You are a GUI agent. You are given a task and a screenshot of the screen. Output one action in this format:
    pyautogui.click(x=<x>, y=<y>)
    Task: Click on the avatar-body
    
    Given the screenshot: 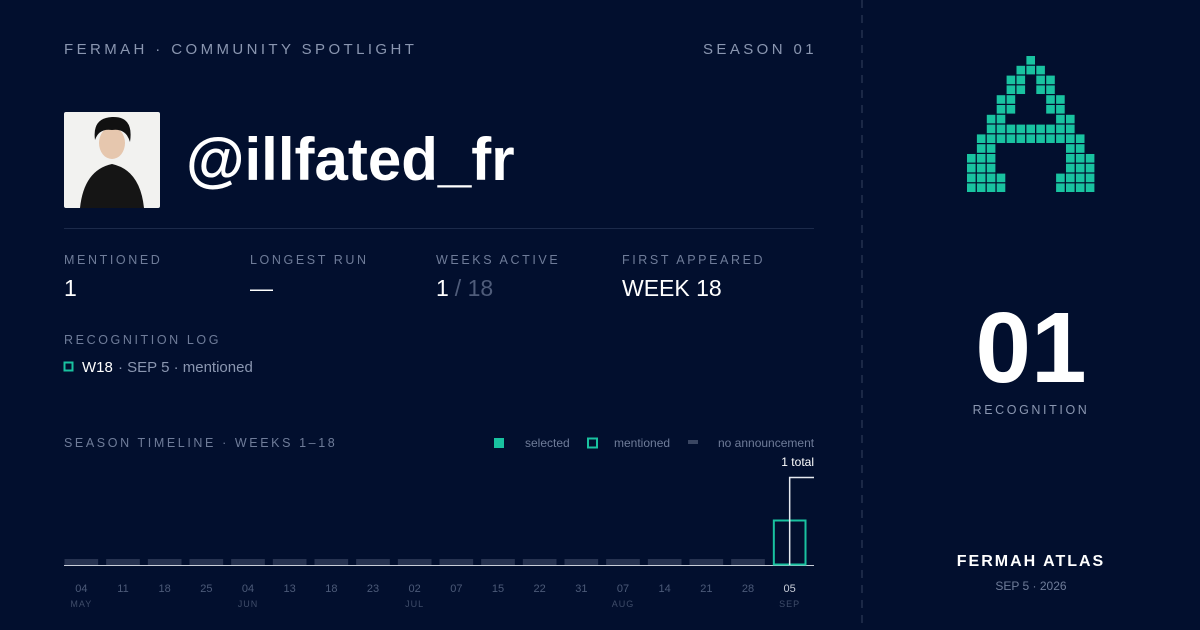 What is the action you would take?
    pyautogui.click(x=112, y=186)
    